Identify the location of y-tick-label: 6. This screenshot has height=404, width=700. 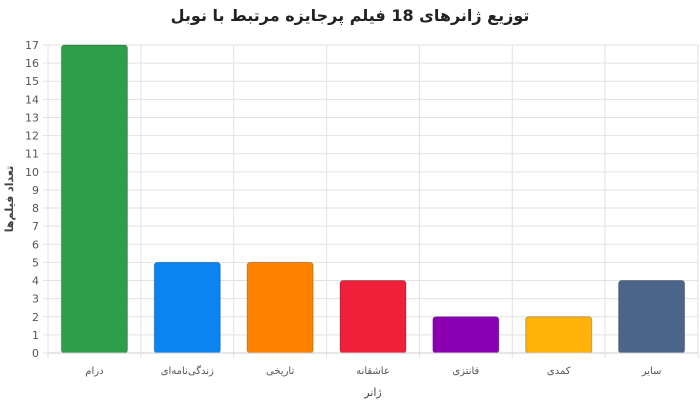
(35, 244).